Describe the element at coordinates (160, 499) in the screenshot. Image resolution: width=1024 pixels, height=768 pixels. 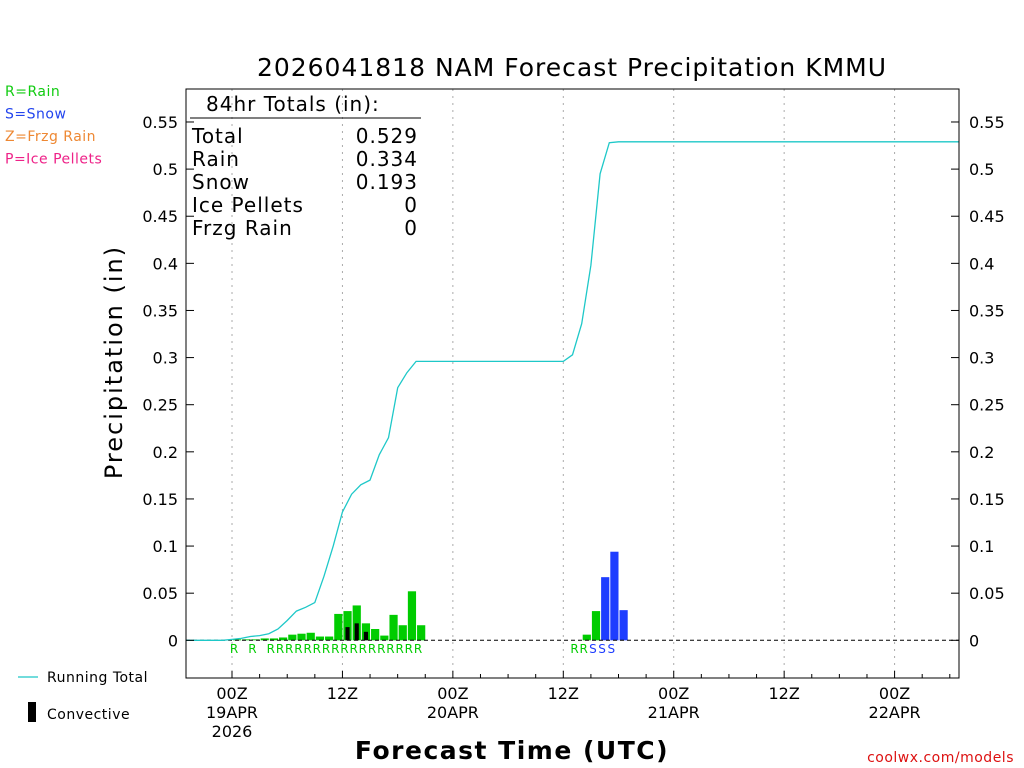
I see `y-tick-label-left: 0.15` at that location.